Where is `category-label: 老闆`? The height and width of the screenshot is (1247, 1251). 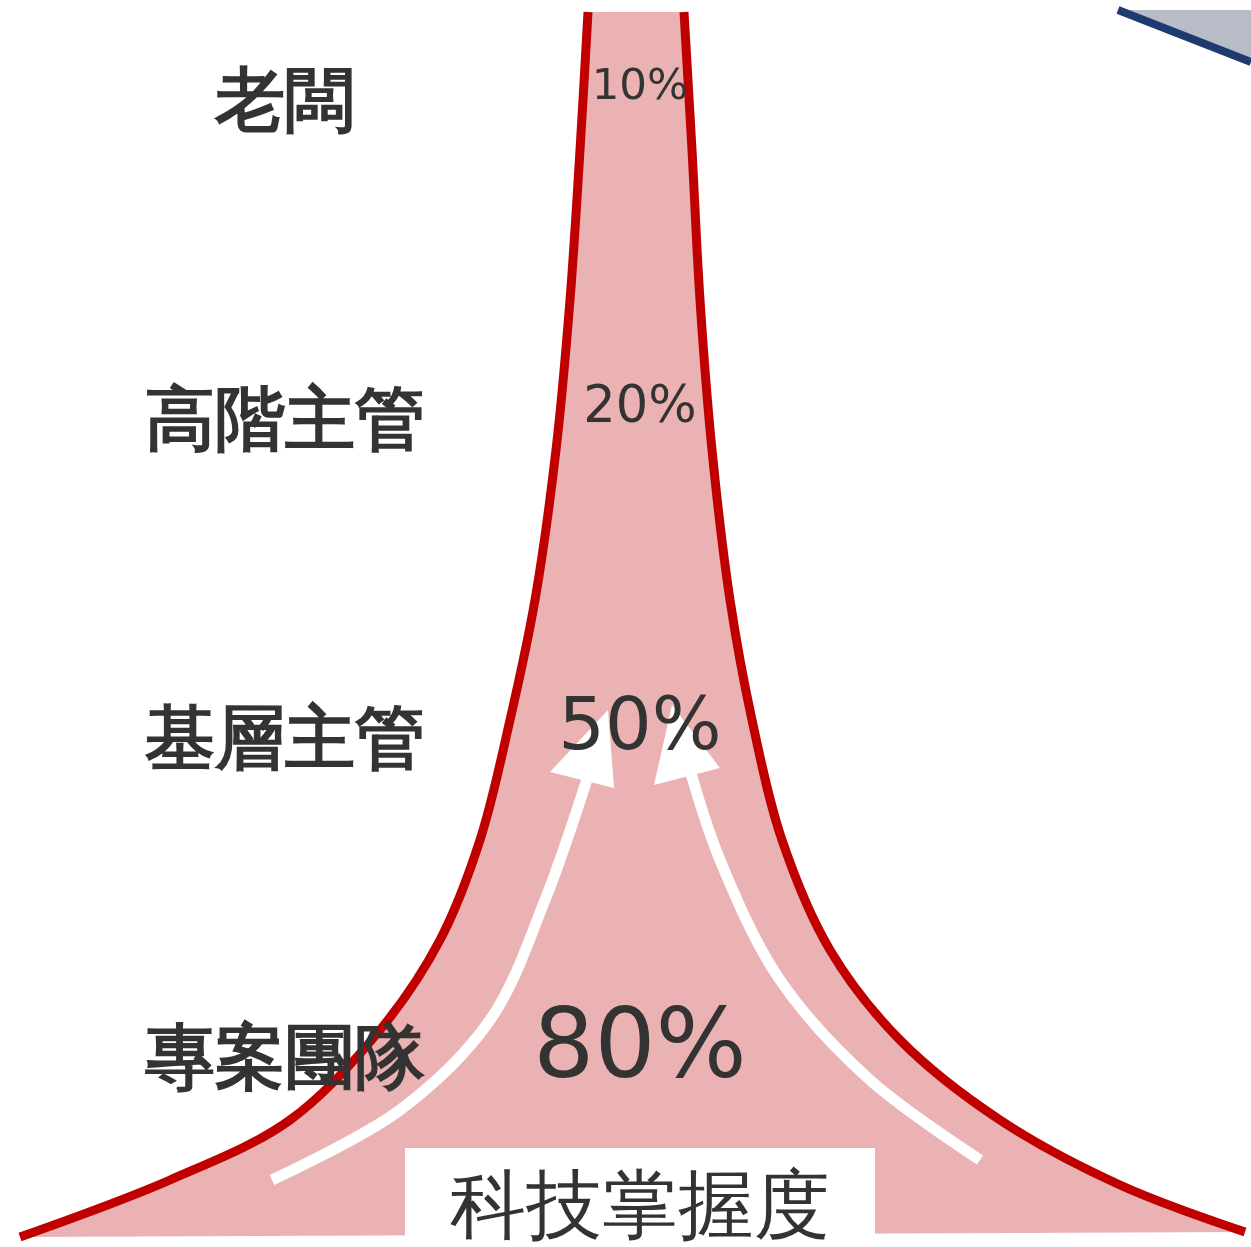
category-label: 老闆 is located at coordinates (284, 100).